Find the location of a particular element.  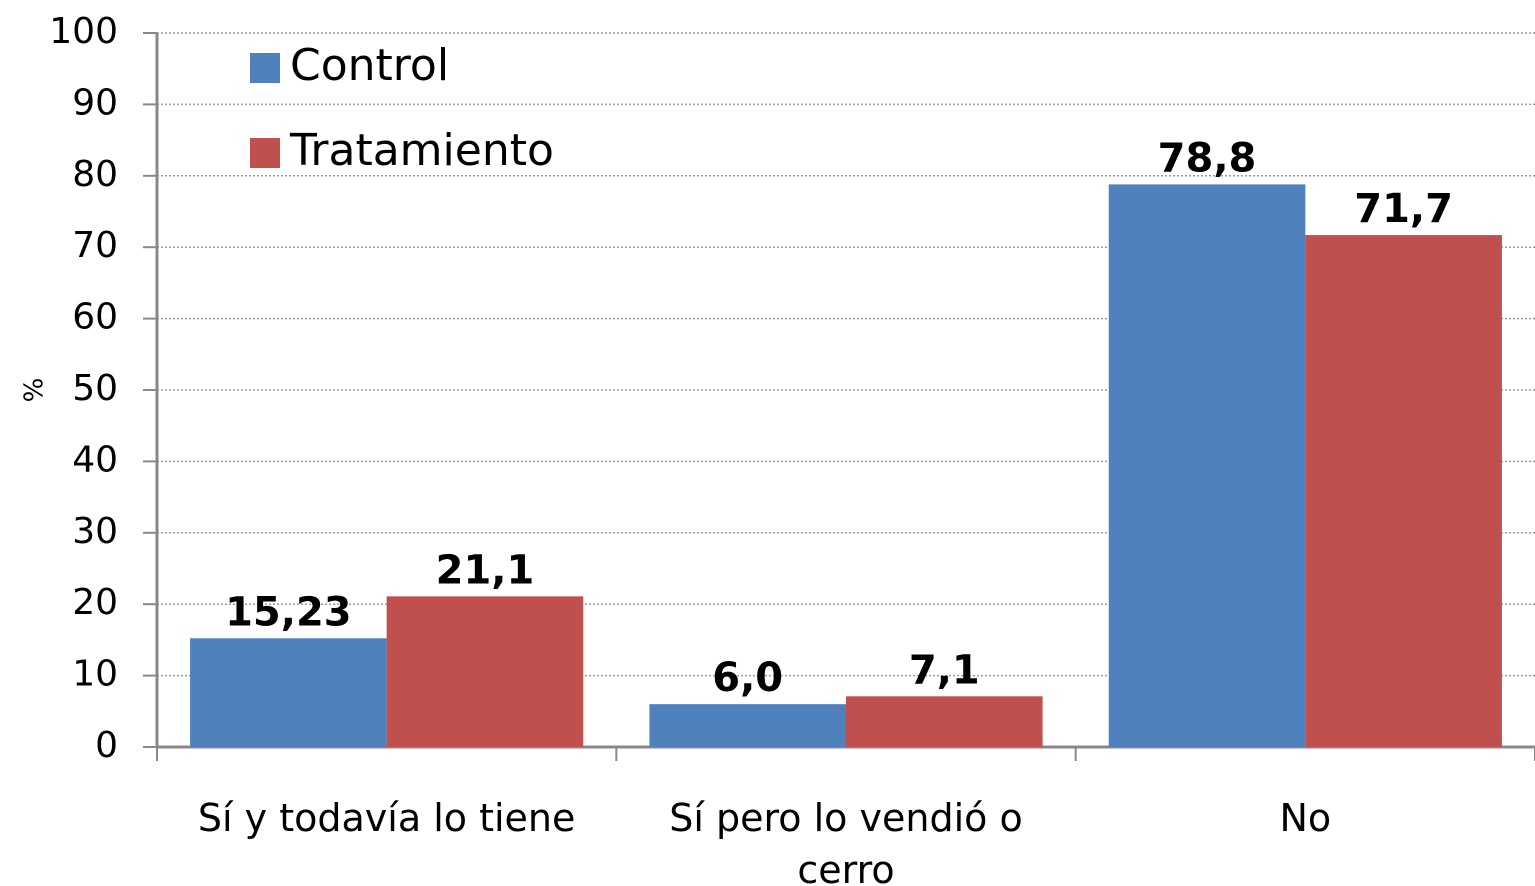

value-label: 71,7 is located at coordinates (1403, 209).